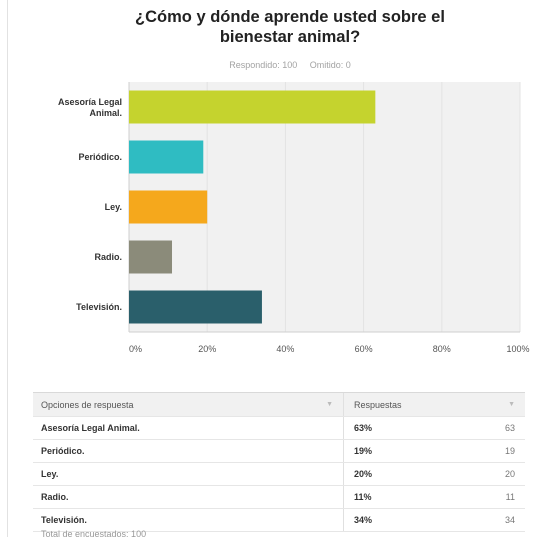  What do you see at coordinates (509, 428) in the screenshot?
I see `response-count: 63` at bounding box center [509, 428].